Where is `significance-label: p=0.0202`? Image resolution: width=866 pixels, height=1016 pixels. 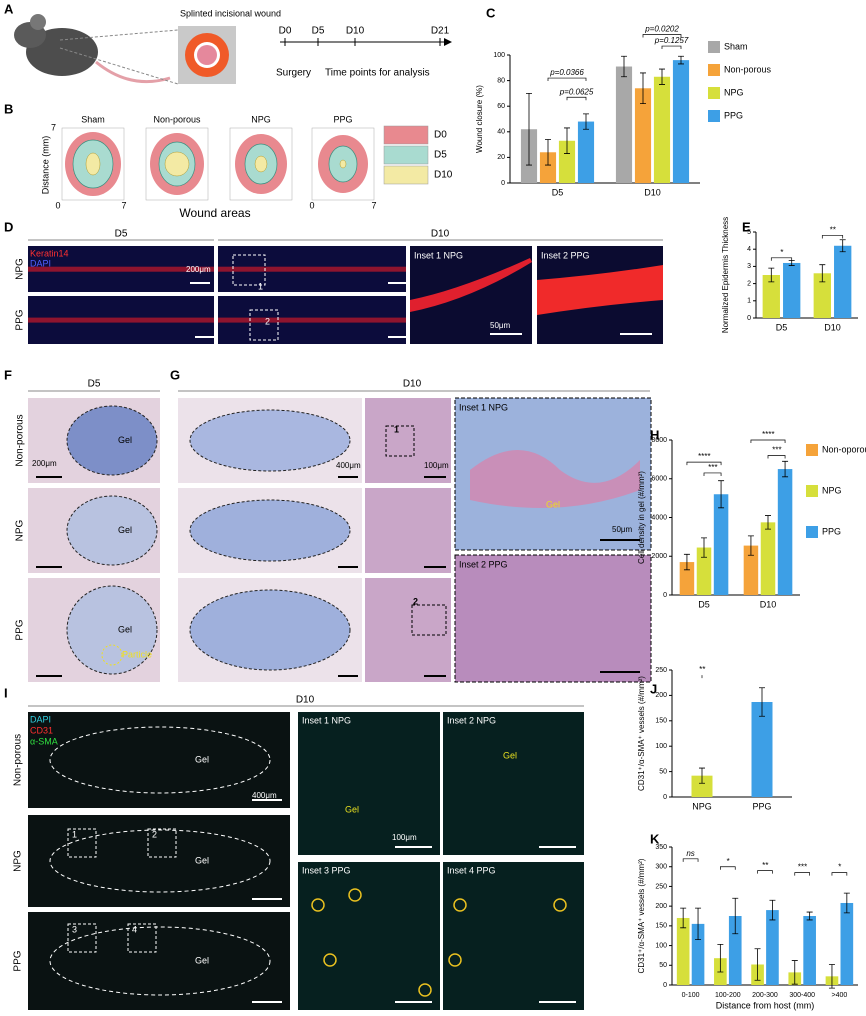 significance-label: p=0.0202 is located at coordinates (661, 29).